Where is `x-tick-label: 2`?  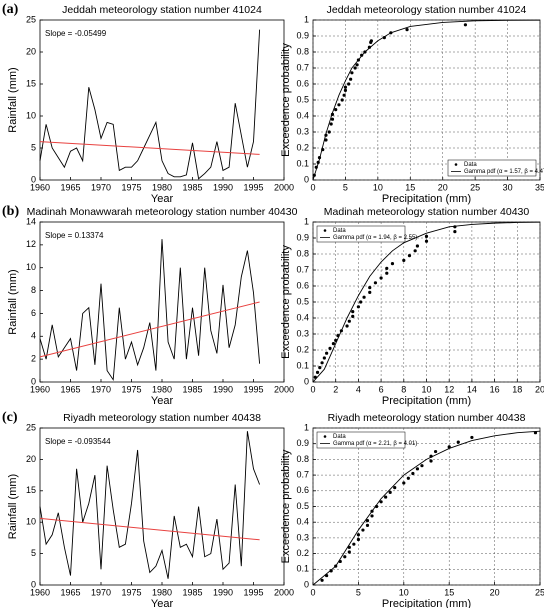
x-tick-label: 2 is located at coordinates (335, 389).